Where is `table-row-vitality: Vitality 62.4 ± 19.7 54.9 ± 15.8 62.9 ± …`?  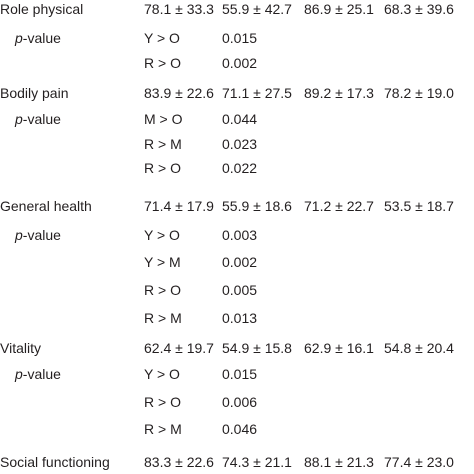
table-row-vitality: Vitality 62.4 ± 19.7 54.9 ± 15.8 62.9 ± … is located at coordinates (237, 348).